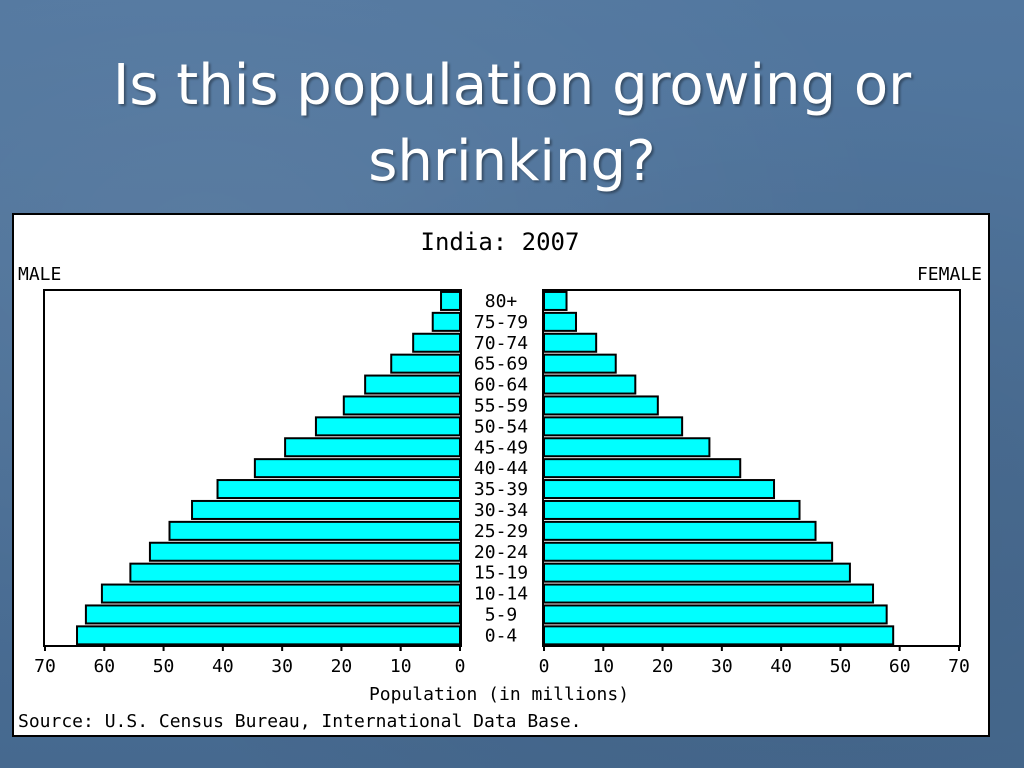 This screenshot has height=768, width=1024. I want to click on age-label-20-24: 20-24, so click(501, 552).